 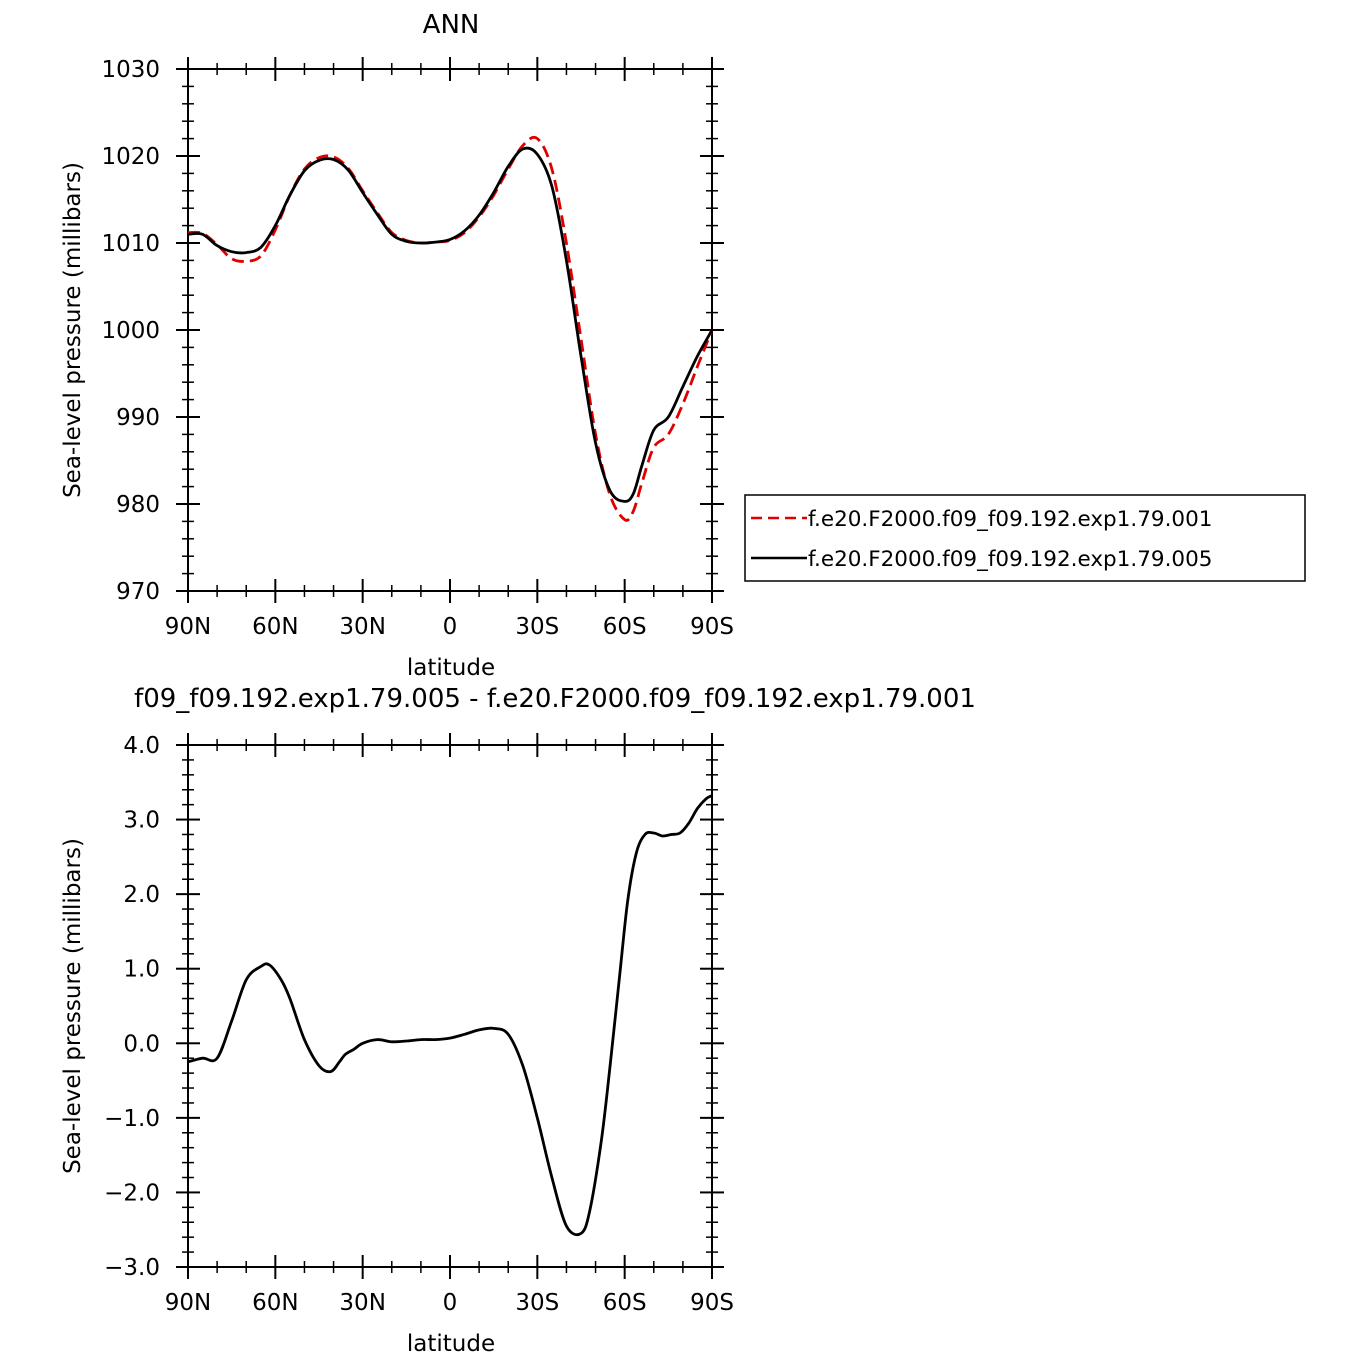 I want to click on y-tick-label: 980, so click(x=138, y=505).